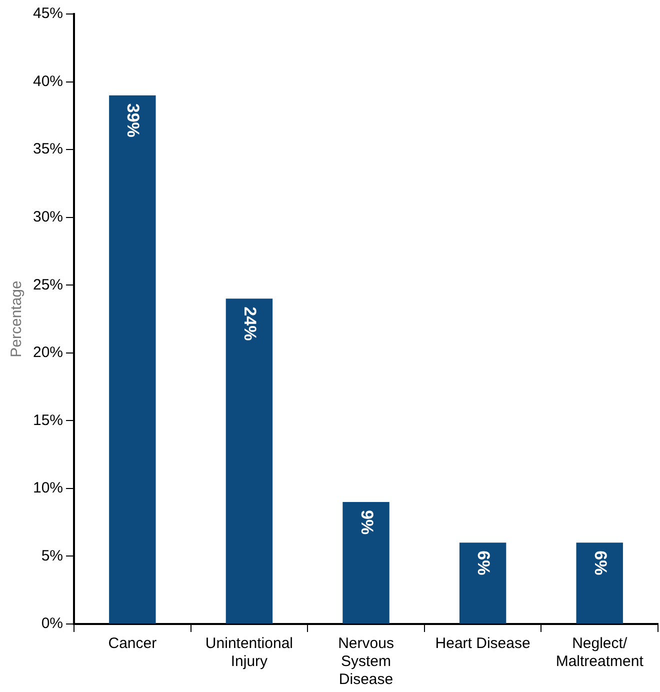  What do you see at coordinates (48, 13) in the screenshot?
I see `y-tick-label: 45%` at bounding box center [48, 13].